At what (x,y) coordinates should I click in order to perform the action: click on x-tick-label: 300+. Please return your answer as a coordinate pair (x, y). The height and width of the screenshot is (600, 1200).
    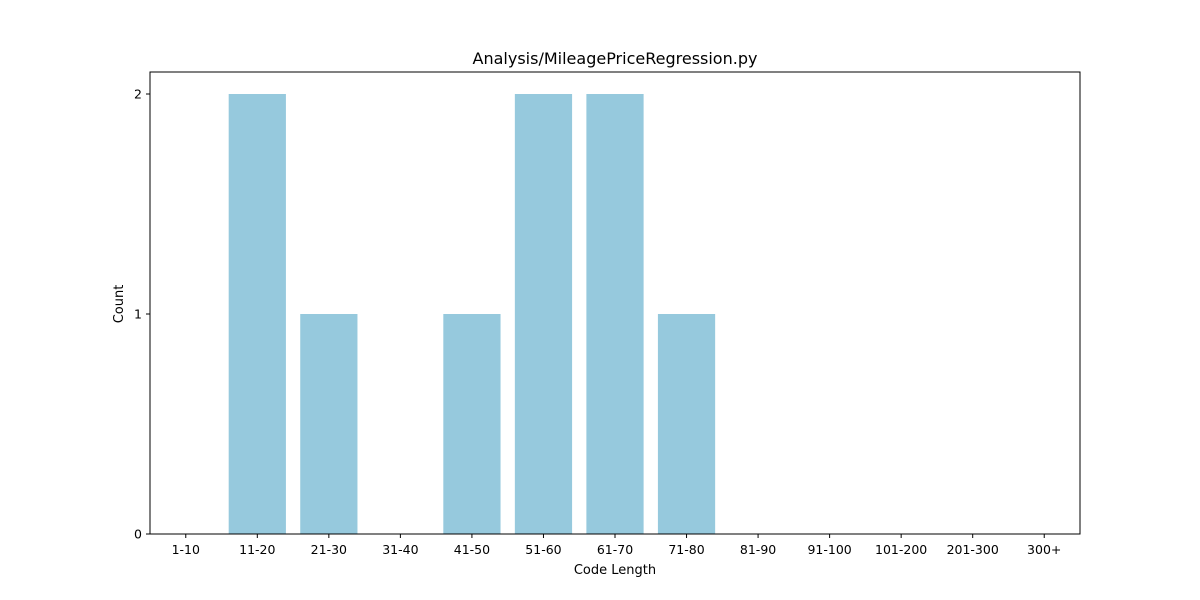
    Looking at the image, I should click on (1044, 549).